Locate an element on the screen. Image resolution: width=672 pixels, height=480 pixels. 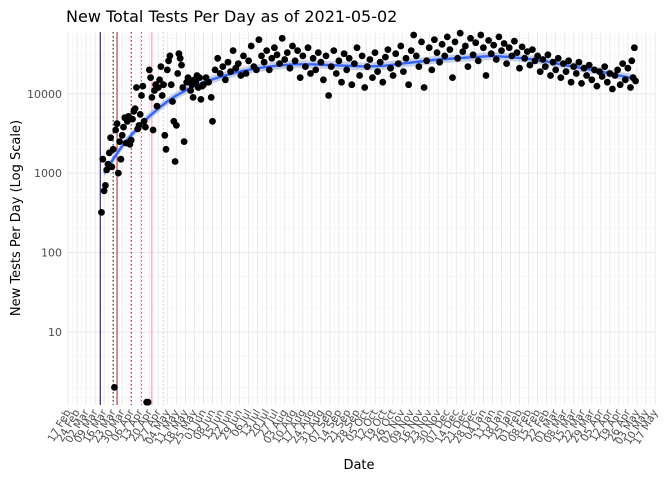
y-tick-label: 10000 is located at coordinates (44, 94).